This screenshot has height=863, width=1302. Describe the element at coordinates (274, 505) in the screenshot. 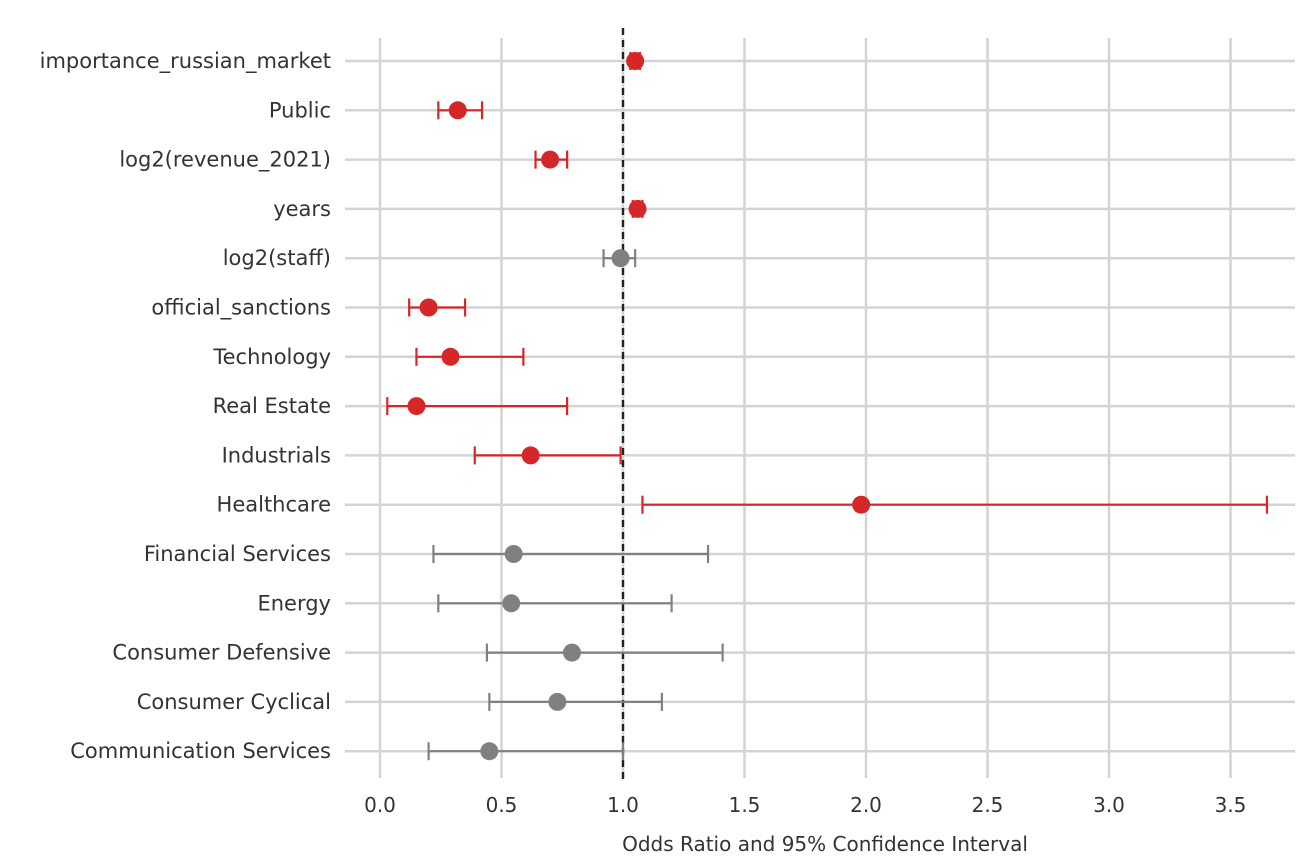

I see `category-label: Healthcare` at that location.